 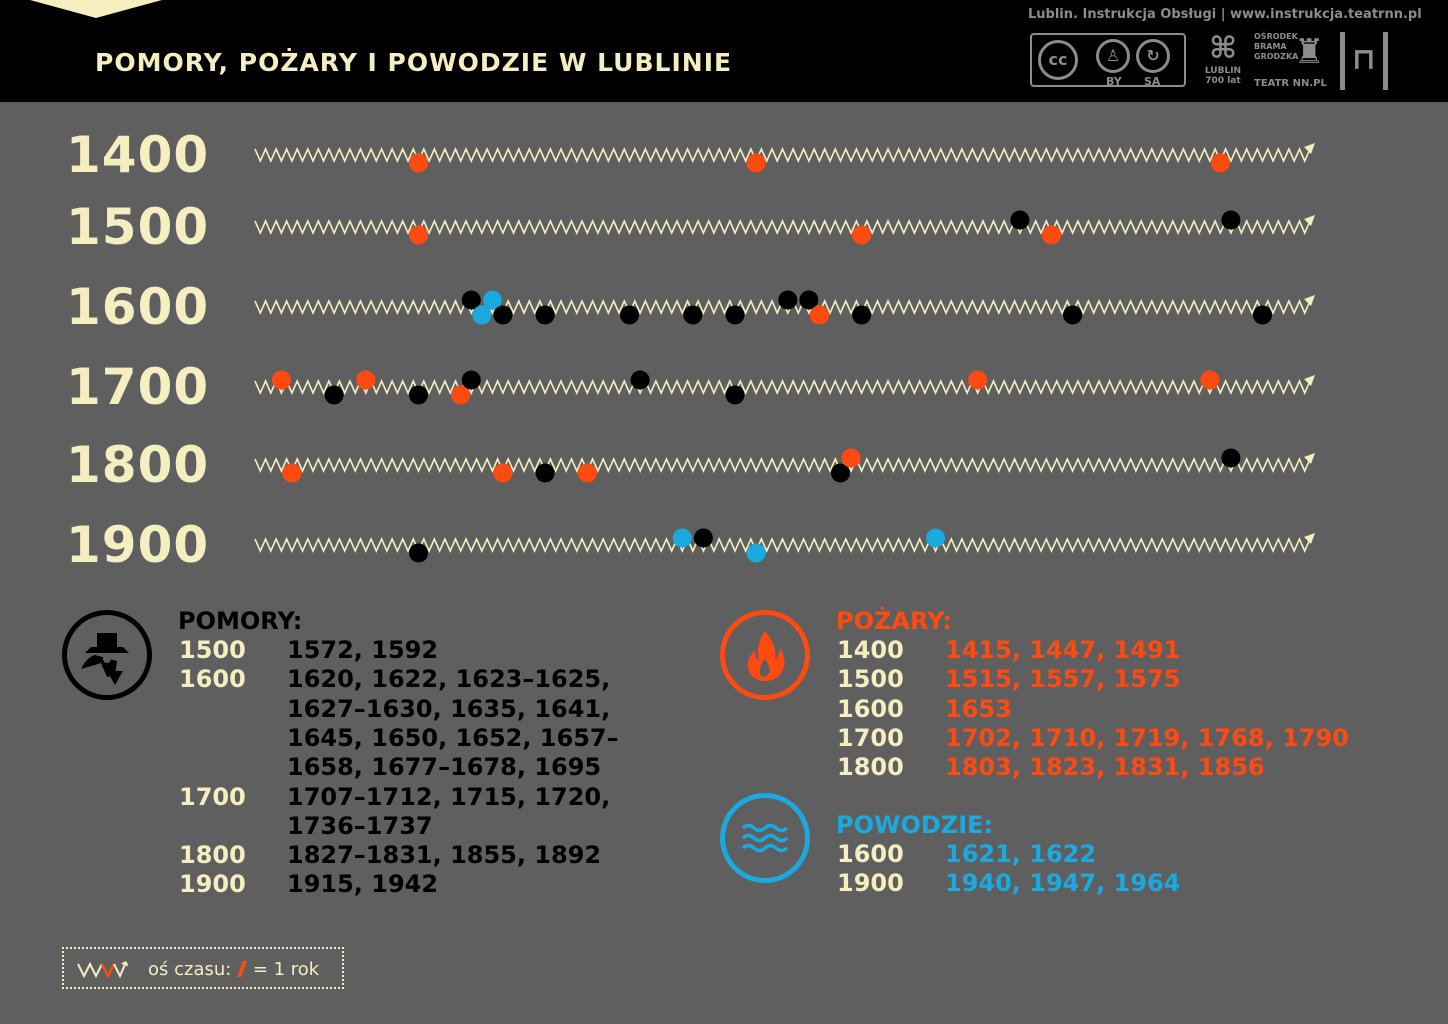 I want to click on plague-legend-years: 1627–1630, 1635, 1641,, so click(x=449, y=708).